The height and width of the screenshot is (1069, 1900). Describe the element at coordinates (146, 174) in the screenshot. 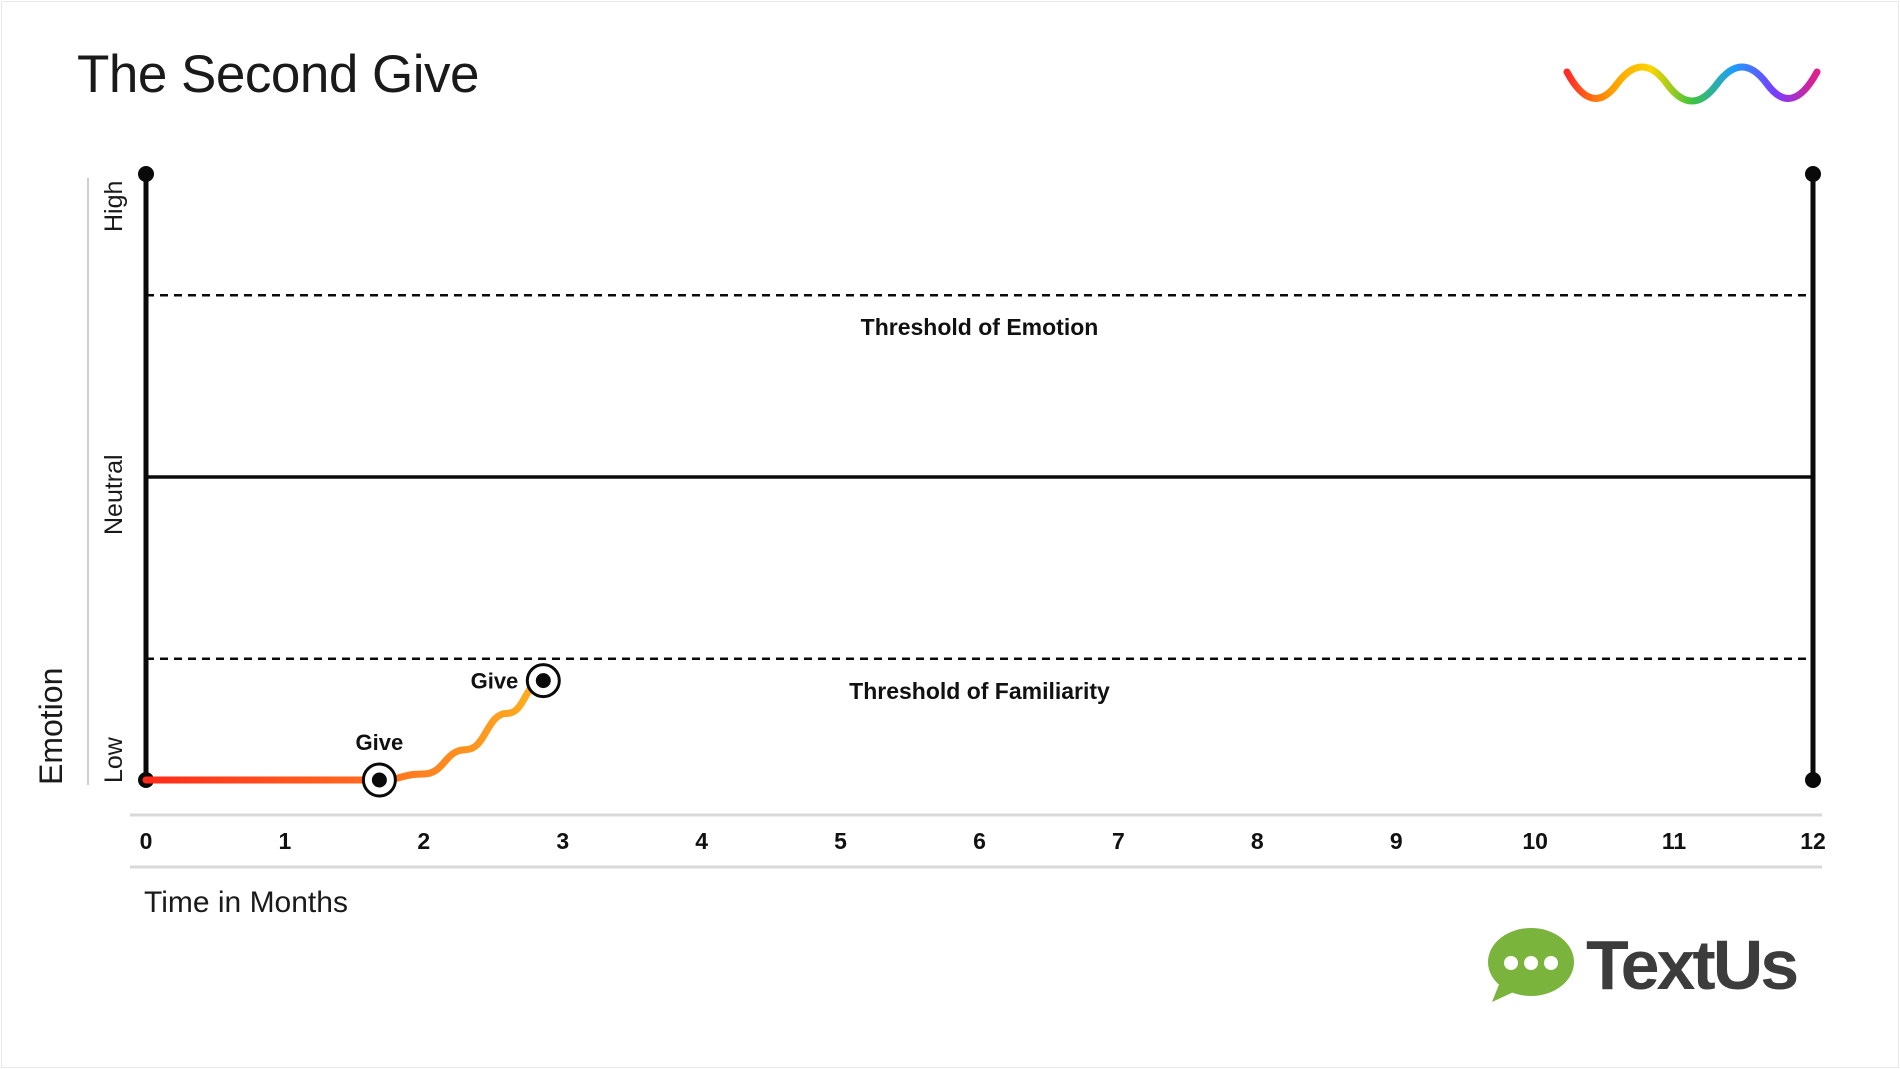

I see `left-axis-top-dot` at that location.